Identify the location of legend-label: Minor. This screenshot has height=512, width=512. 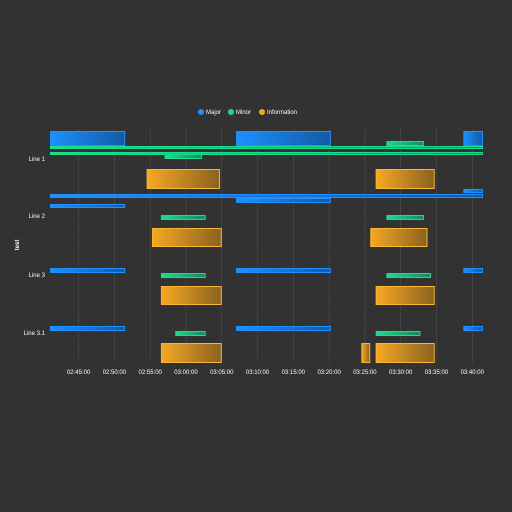
(243, 113).